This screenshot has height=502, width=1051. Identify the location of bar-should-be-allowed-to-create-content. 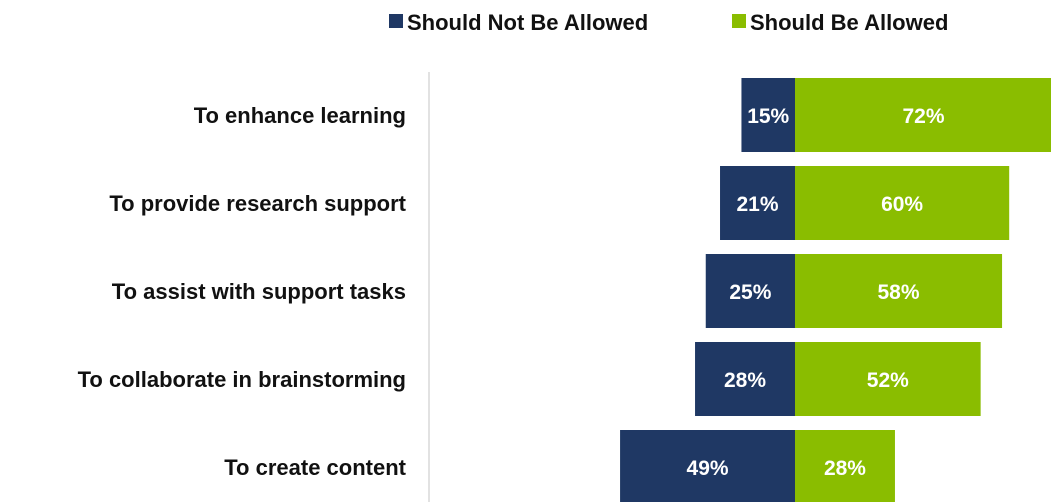
(845, 466).